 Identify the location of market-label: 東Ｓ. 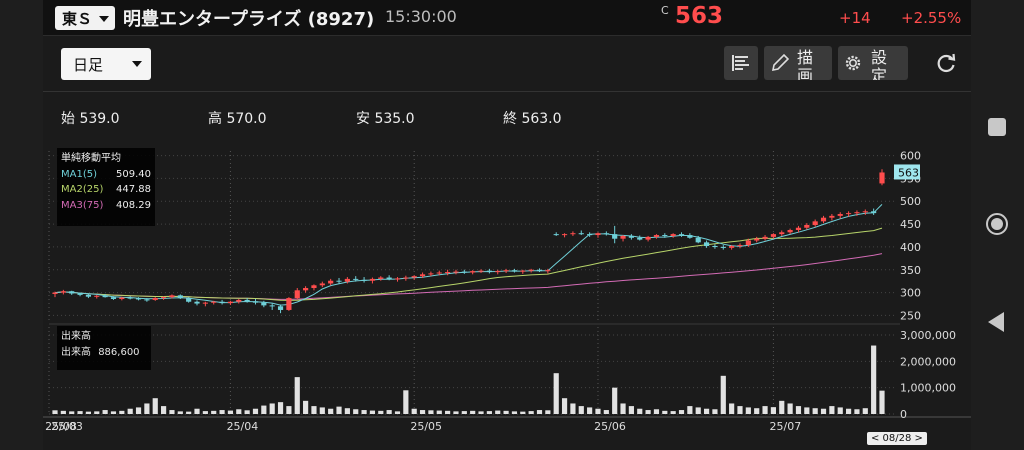
(77, 19).